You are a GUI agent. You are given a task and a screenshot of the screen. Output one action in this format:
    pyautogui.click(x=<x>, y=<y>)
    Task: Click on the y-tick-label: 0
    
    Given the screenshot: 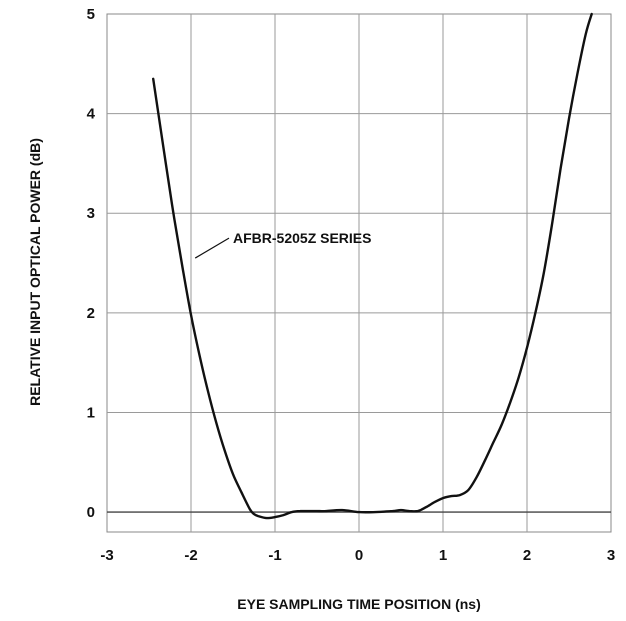 What is the action you would take?
    pyautogui.click(x=91, y=512)
    